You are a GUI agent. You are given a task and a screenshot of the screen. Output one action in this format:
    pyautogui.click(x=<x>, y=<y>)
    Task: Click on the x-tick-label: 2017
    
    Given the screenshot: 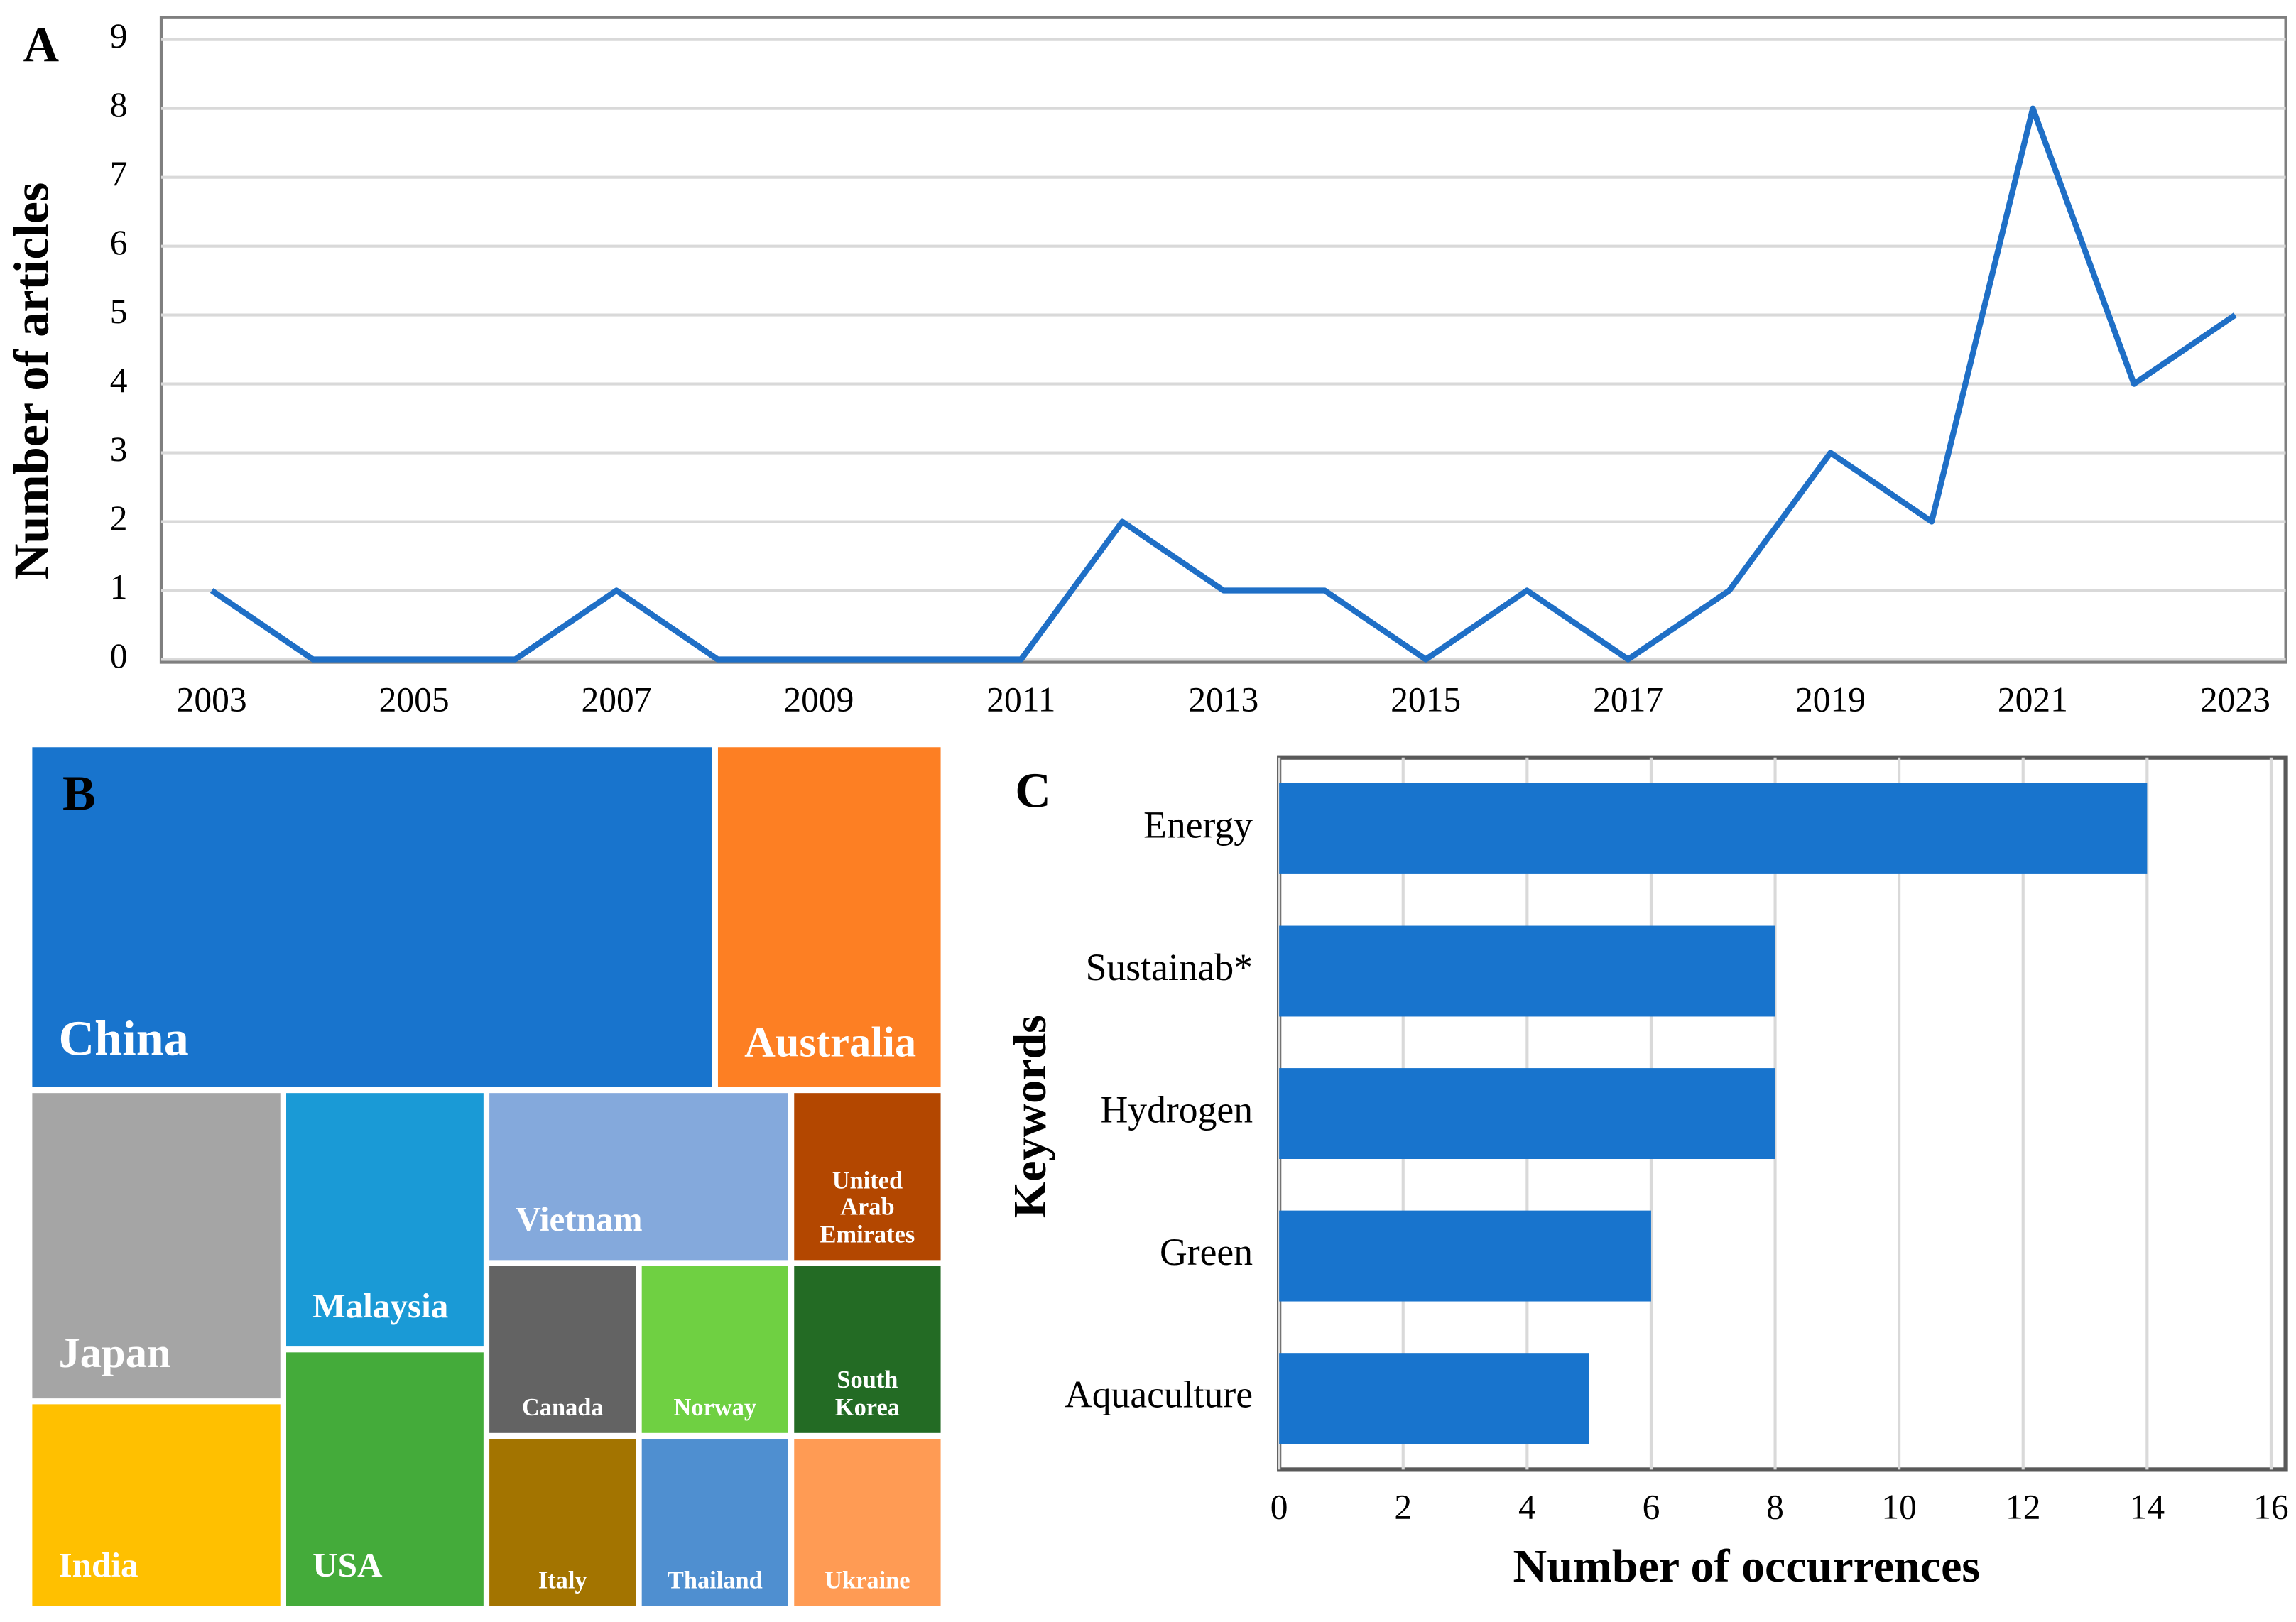 What is the action you would take?
    pyautogui.click(x=1628, y=699)
    